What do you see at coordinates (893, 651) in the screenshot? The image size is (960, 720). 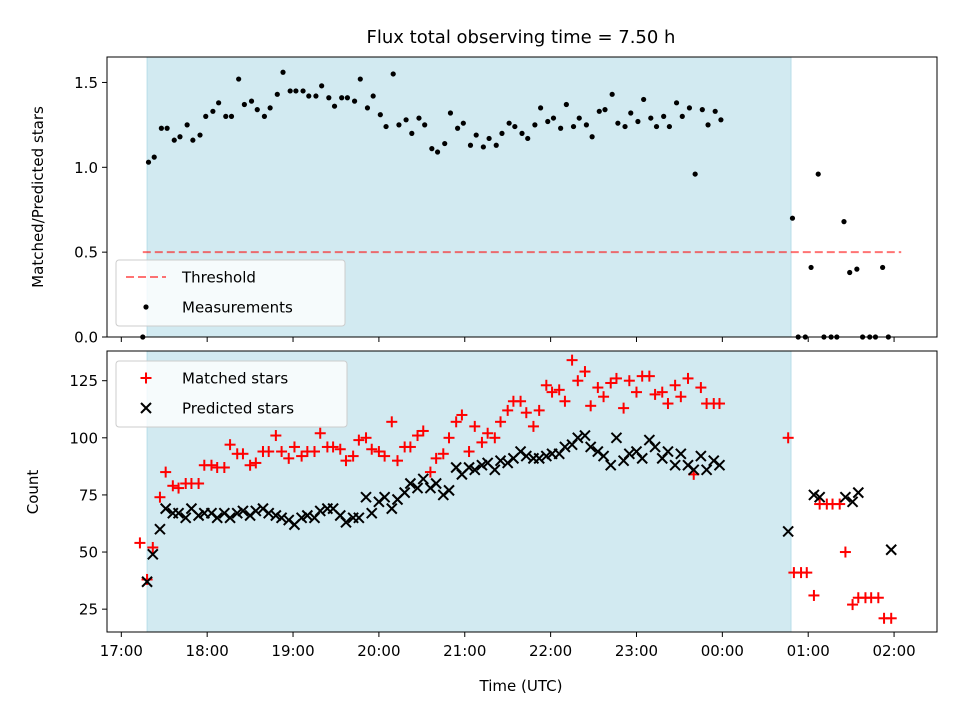 I see `x-tick-label: 02:00` at bounding box center [893, 651].